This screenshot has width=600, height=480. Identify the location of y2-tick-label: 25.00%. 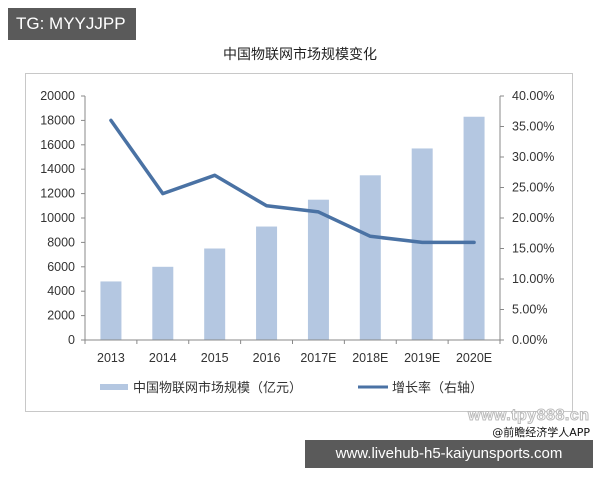
(533, 188).